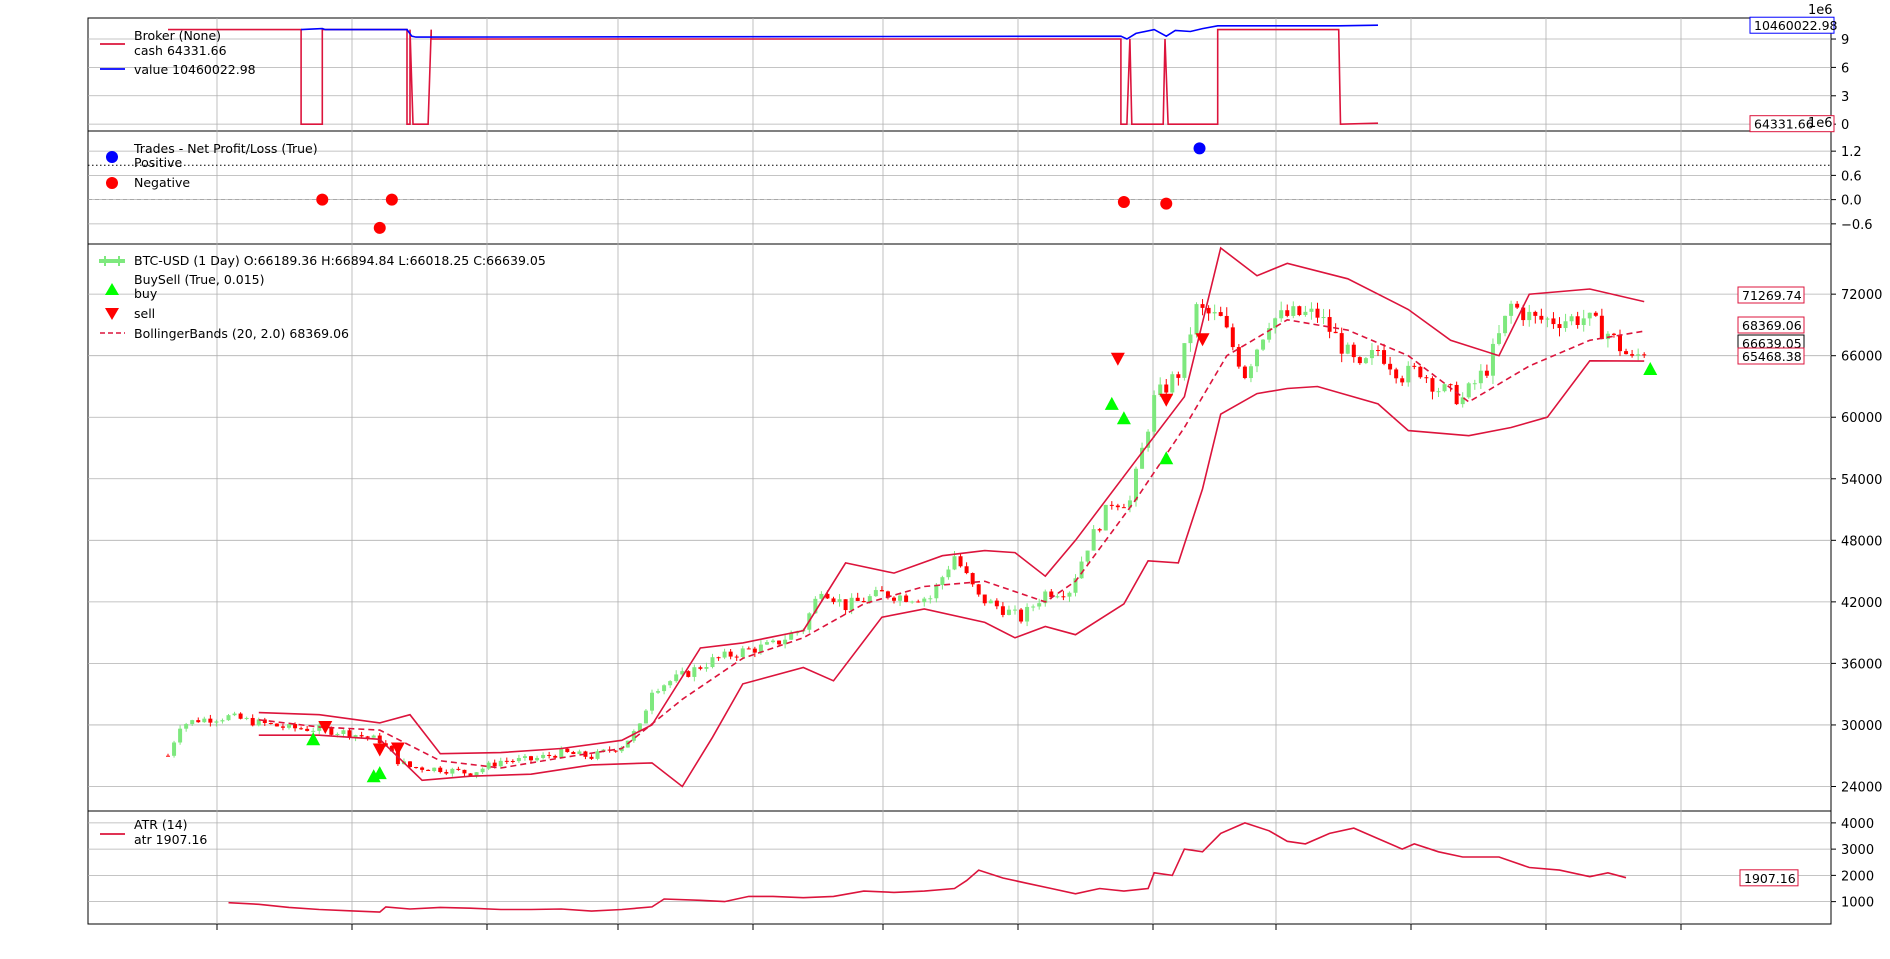  I want to click on trades-legend-positive: Positive, so click(158, 162).